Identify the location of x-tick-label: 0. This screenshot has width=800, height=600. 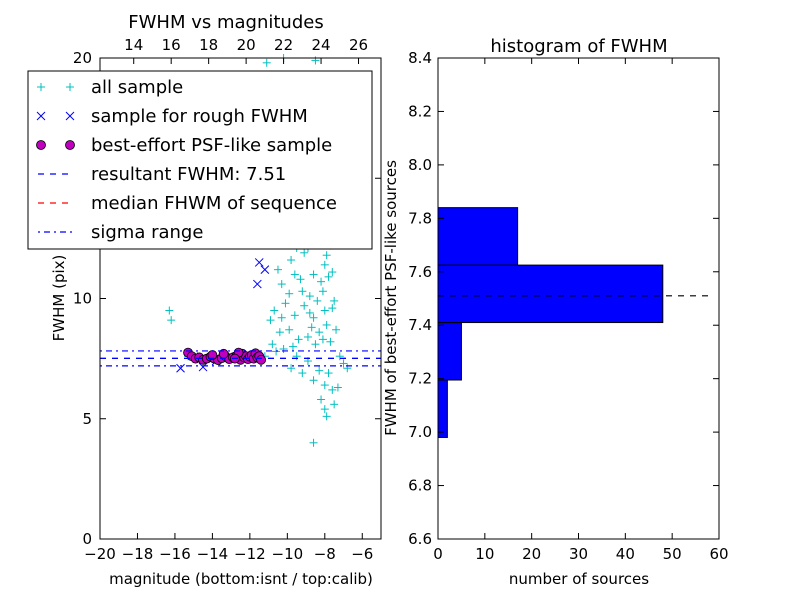
(438, 554).